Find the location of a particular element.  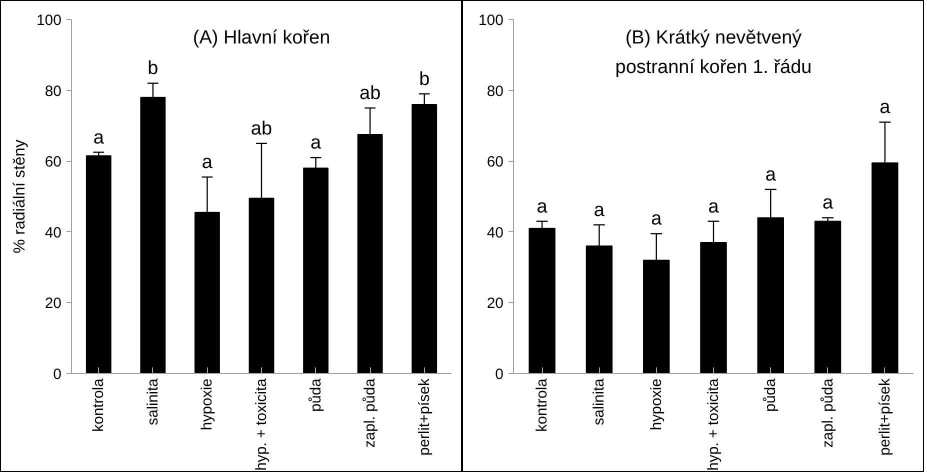

text: (B) Krátký nevětvený postranní kořen 1. řádu is located at coordinates (713, 53).